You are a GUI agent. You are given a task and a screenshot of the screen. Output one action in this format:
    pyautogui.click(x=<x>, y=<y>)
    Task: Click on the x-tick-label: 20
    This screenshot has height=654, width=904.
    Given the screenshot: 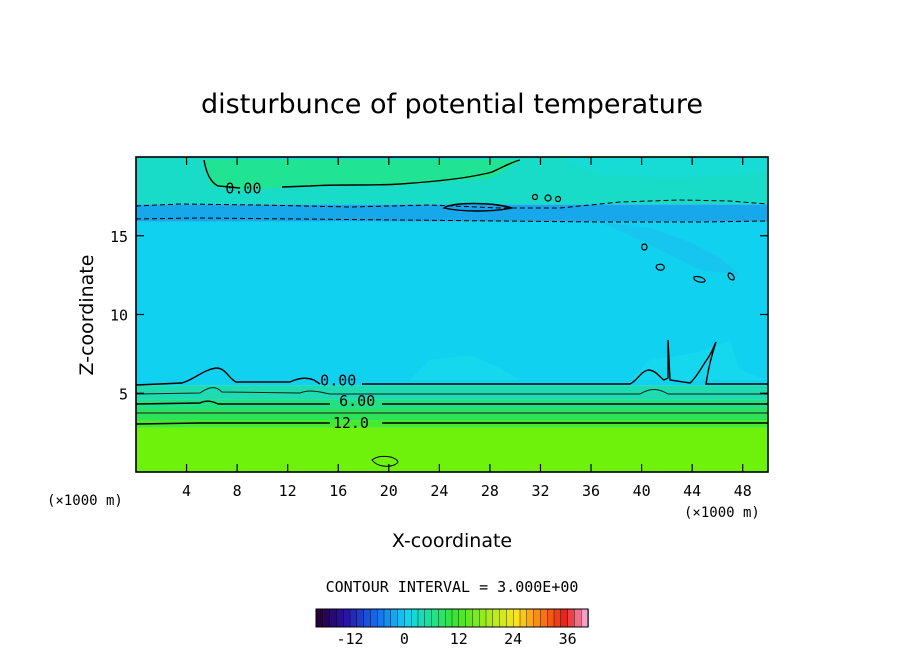 What is the action you would take?
    pyautogui.click(x=389, y=491)
    